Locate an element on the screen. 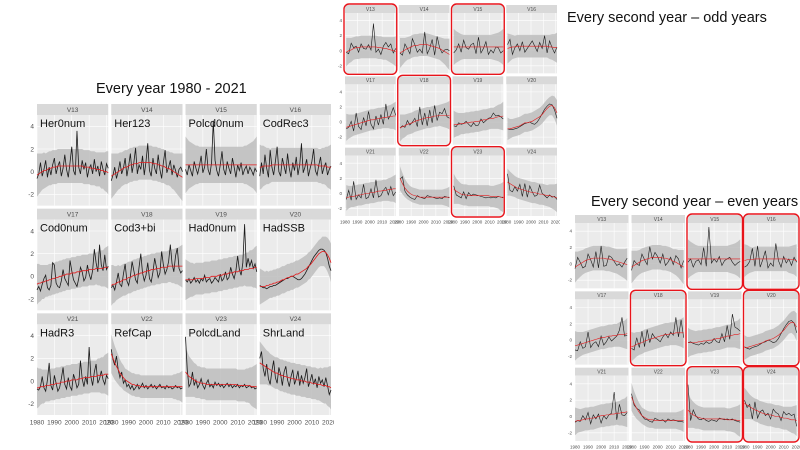  facet-v17: V17 -2 0 2 4 is located at coordinates (598, 328).